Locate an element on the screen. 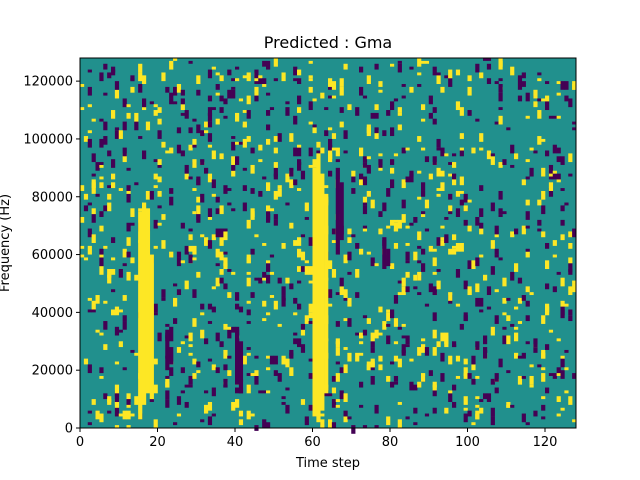 This screenshot has height=480, width=640. x-tick-label: 40 is located at coordinates (235, 442).